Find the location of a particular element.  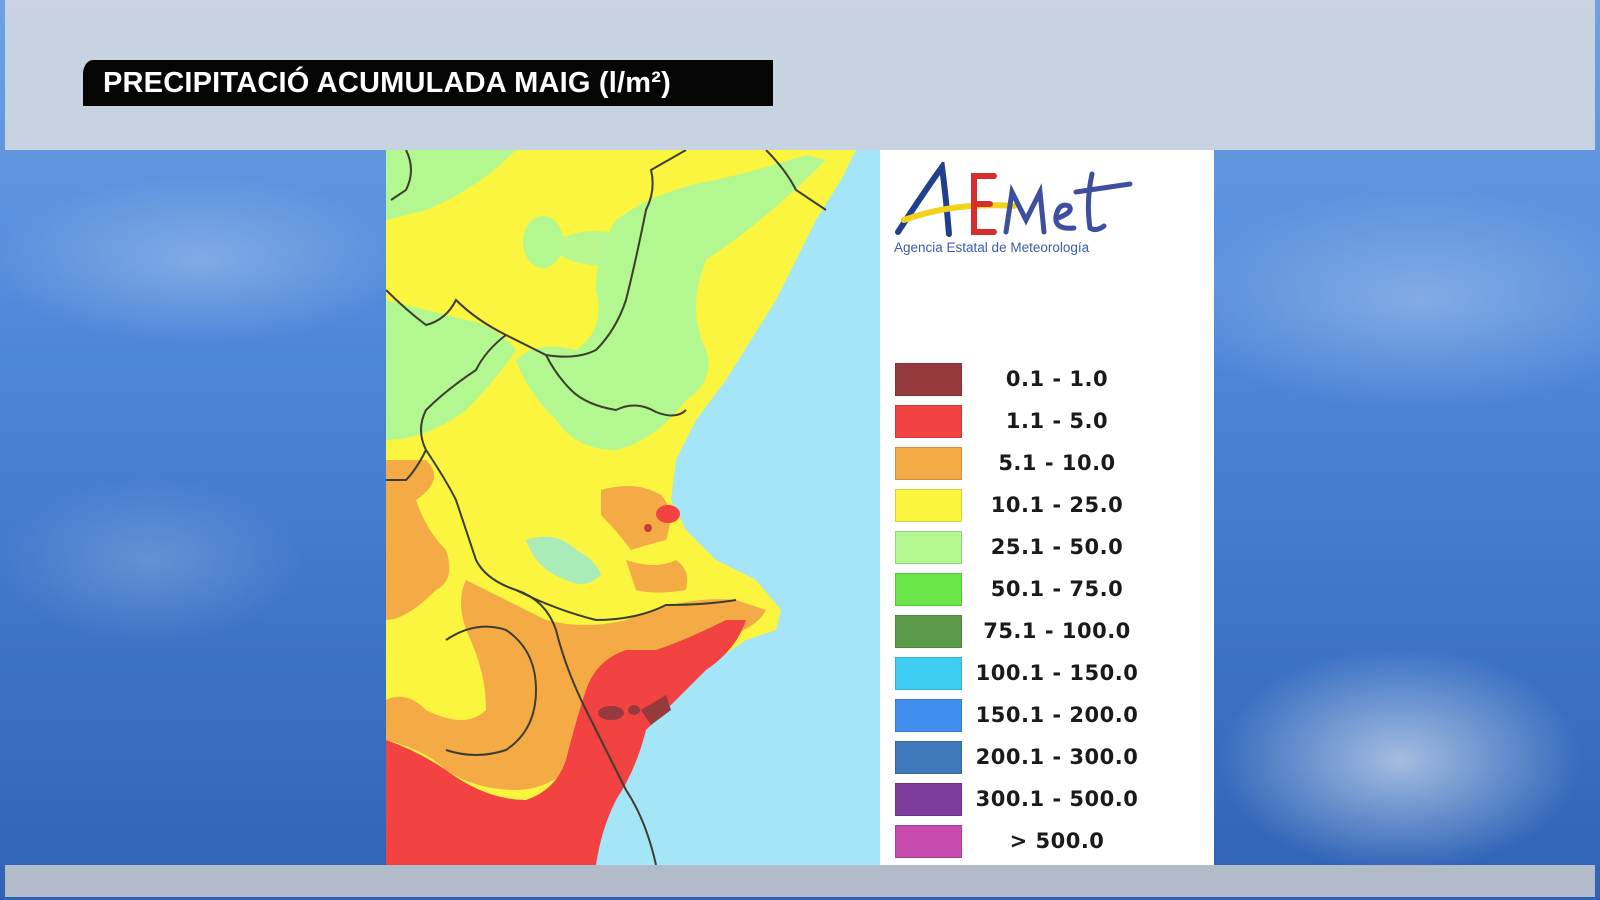

aemet-subtitle: Agencia Estatal de Meteorología is located at coordinates (992, 247).